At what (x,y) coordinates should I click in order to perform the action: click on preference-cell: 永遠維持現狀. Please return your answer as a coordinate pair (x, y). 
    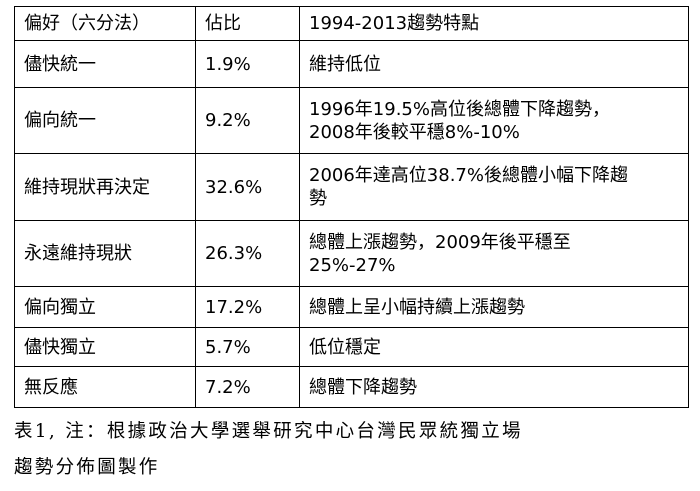
    Looking at the image, I should click on (105, 253).